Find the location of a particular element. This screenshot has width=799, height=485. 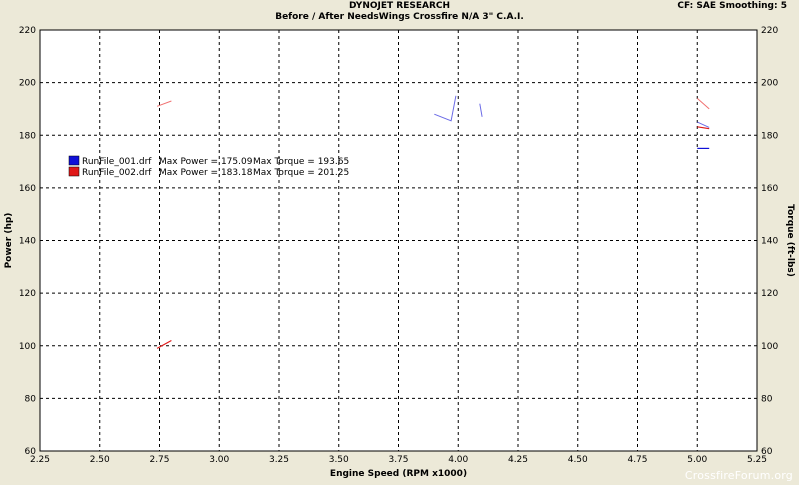

series-line-torque-run2 is located at coordinates (433, 104).